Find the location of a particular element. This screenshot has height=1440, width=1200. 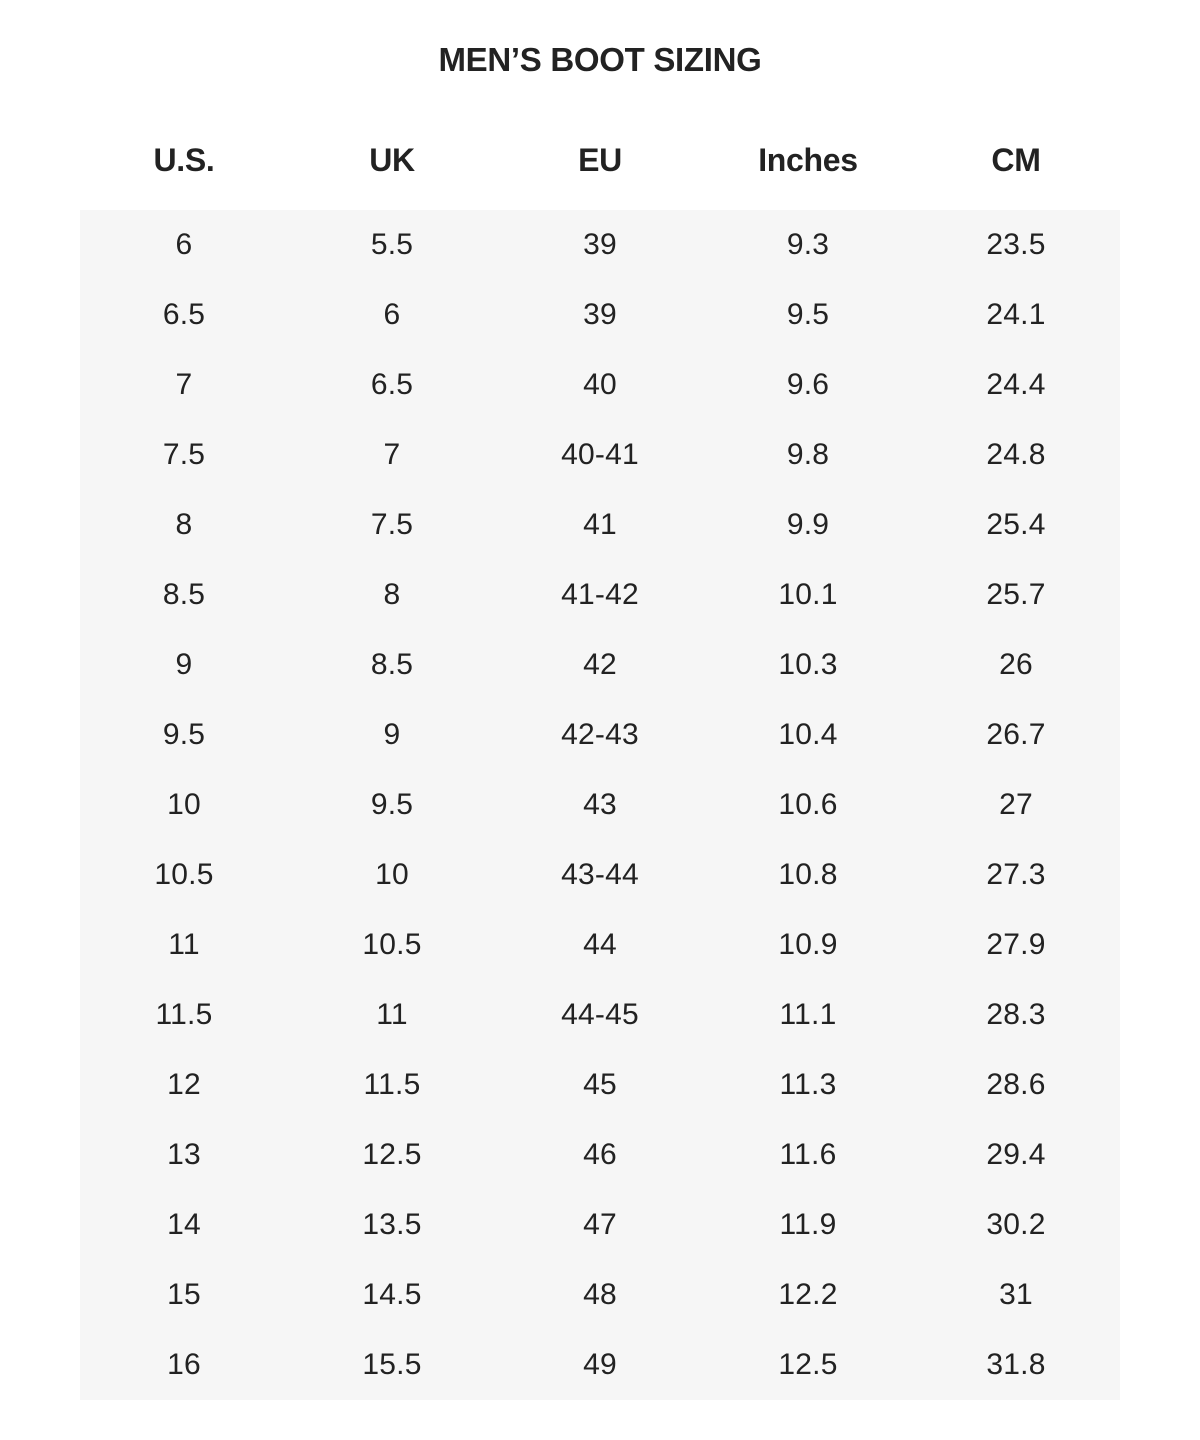

table-row: 10 9.5 43 10.6 27 is located at coordinates (600, 805).